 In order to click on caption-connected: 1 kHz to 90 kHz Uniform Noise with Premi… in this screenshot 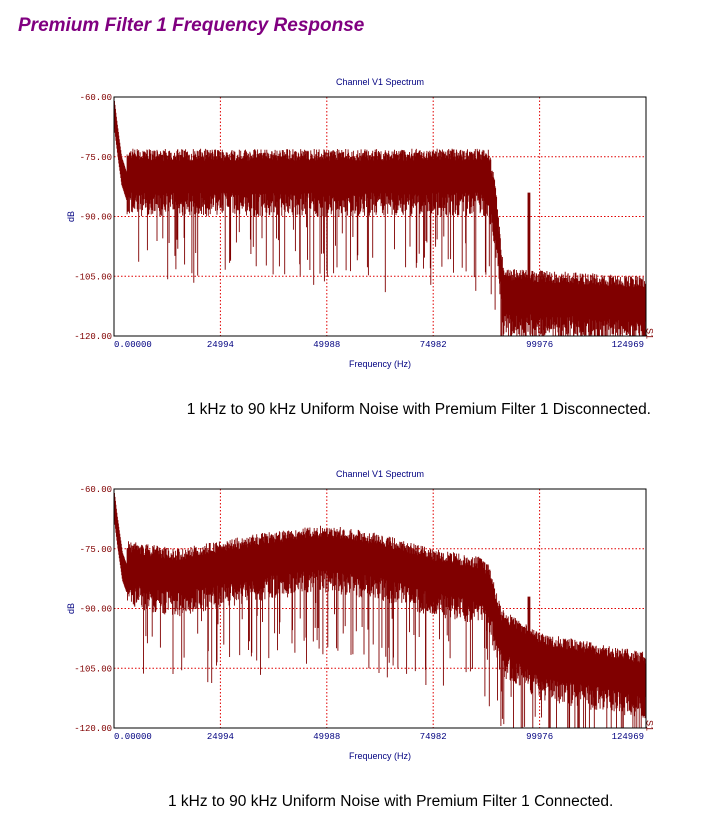, I will do `click(391, 801)`.